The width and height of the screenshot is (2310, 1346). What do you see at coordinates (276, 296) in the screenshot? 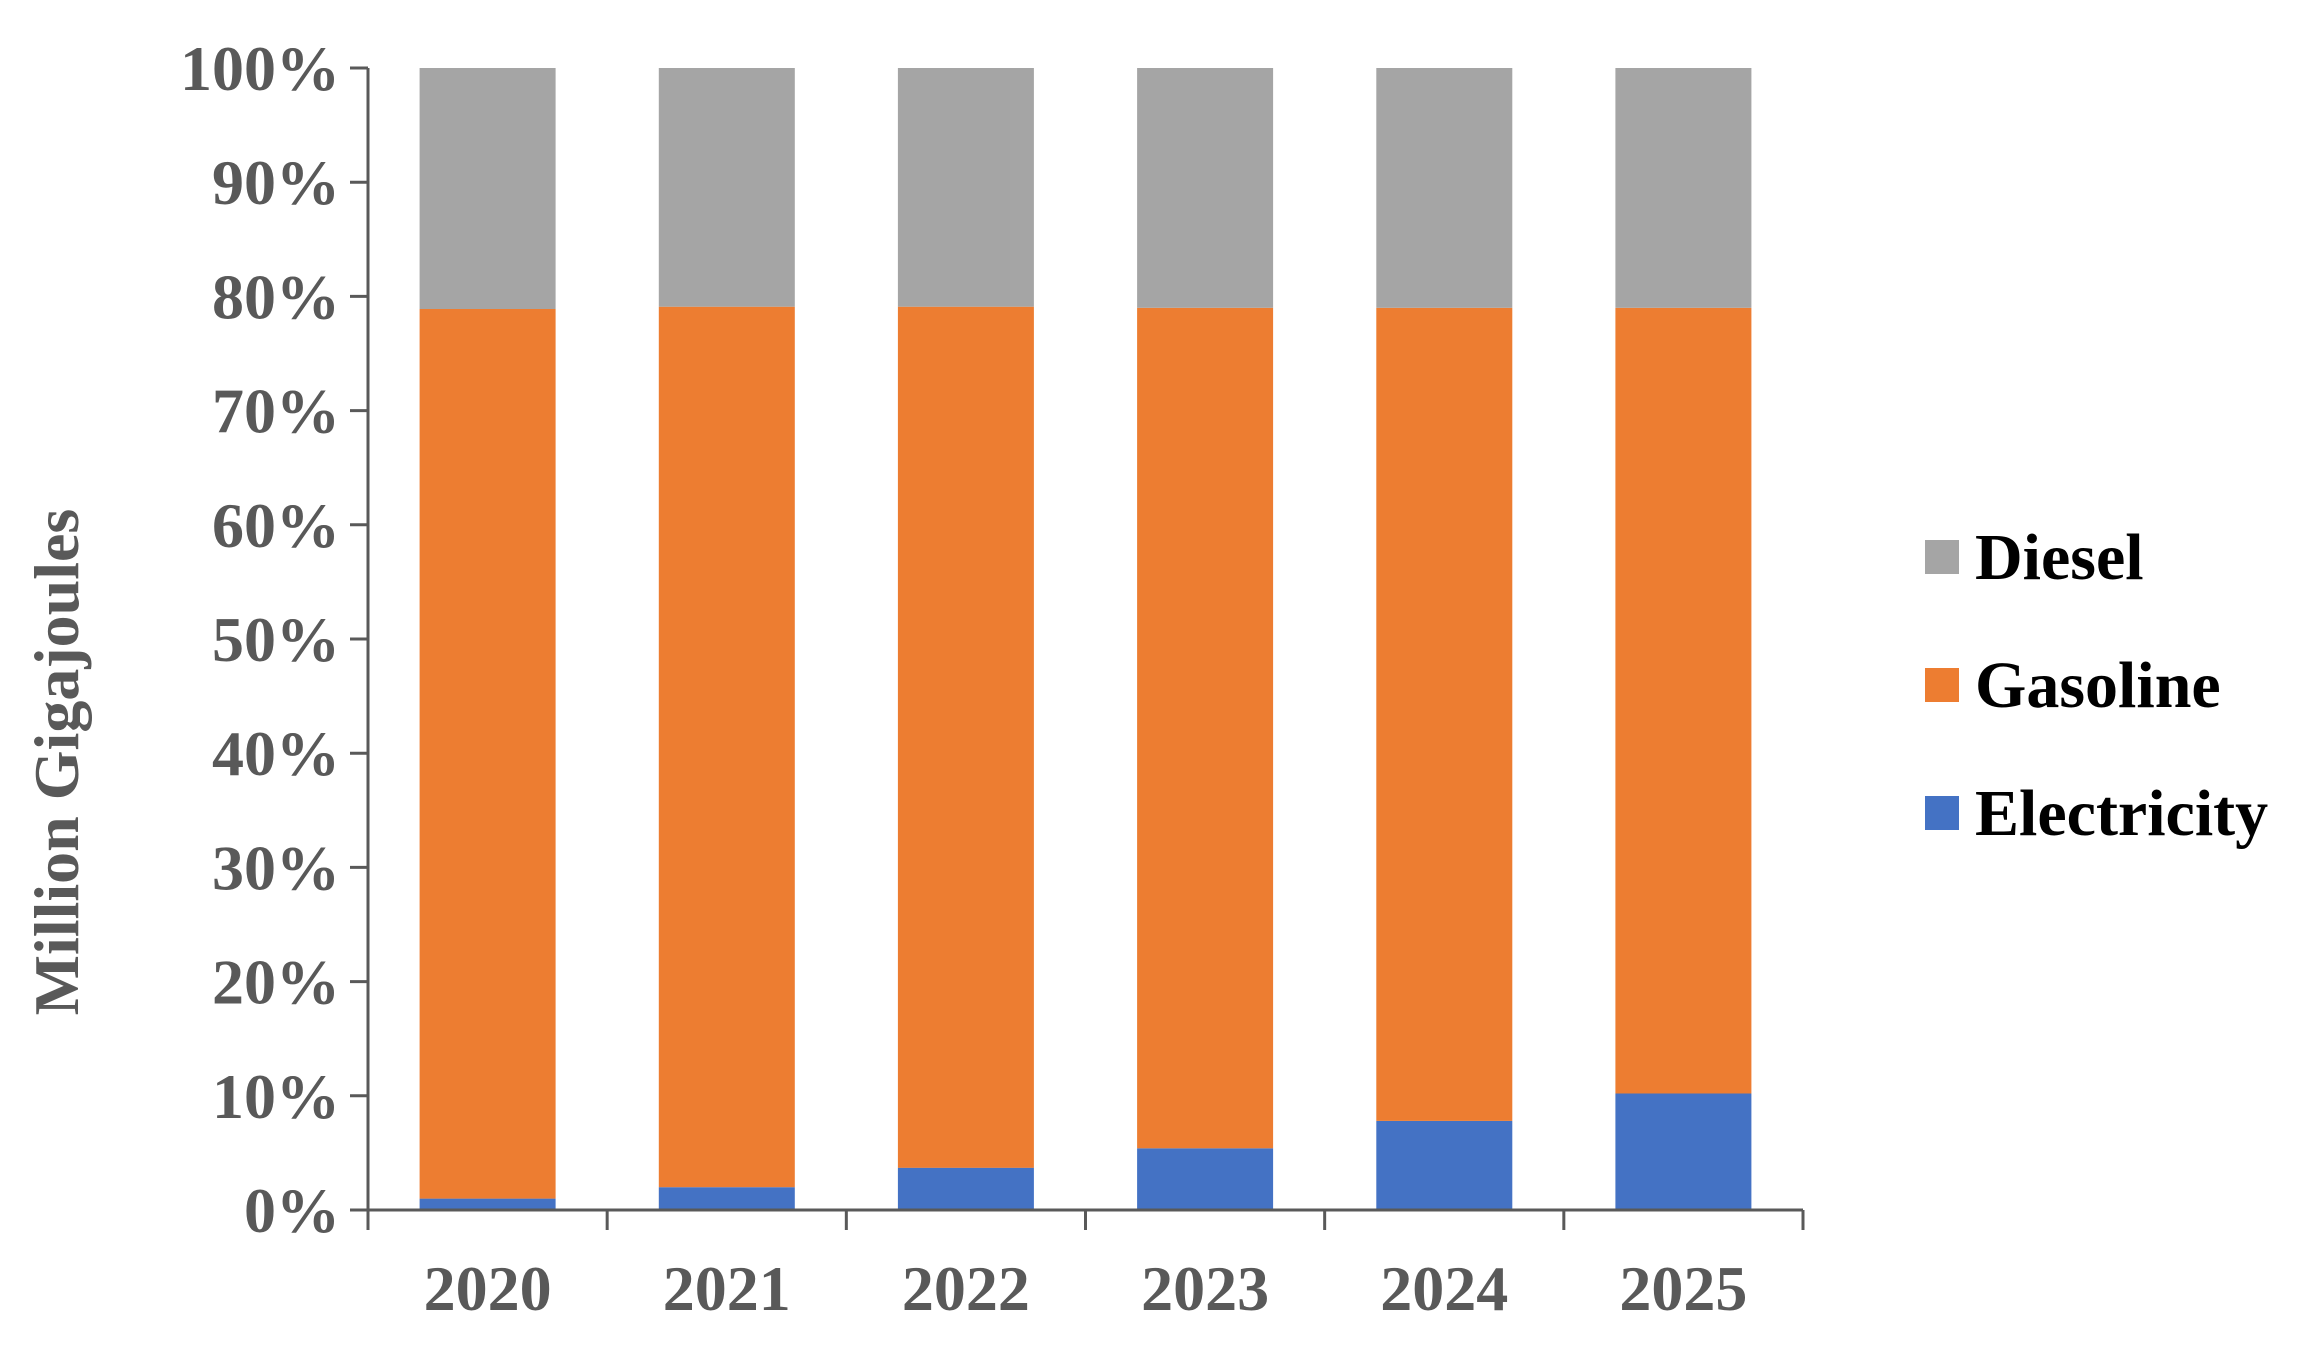
I see `y-tick-label: 80%` at bounding box center [276, 296].